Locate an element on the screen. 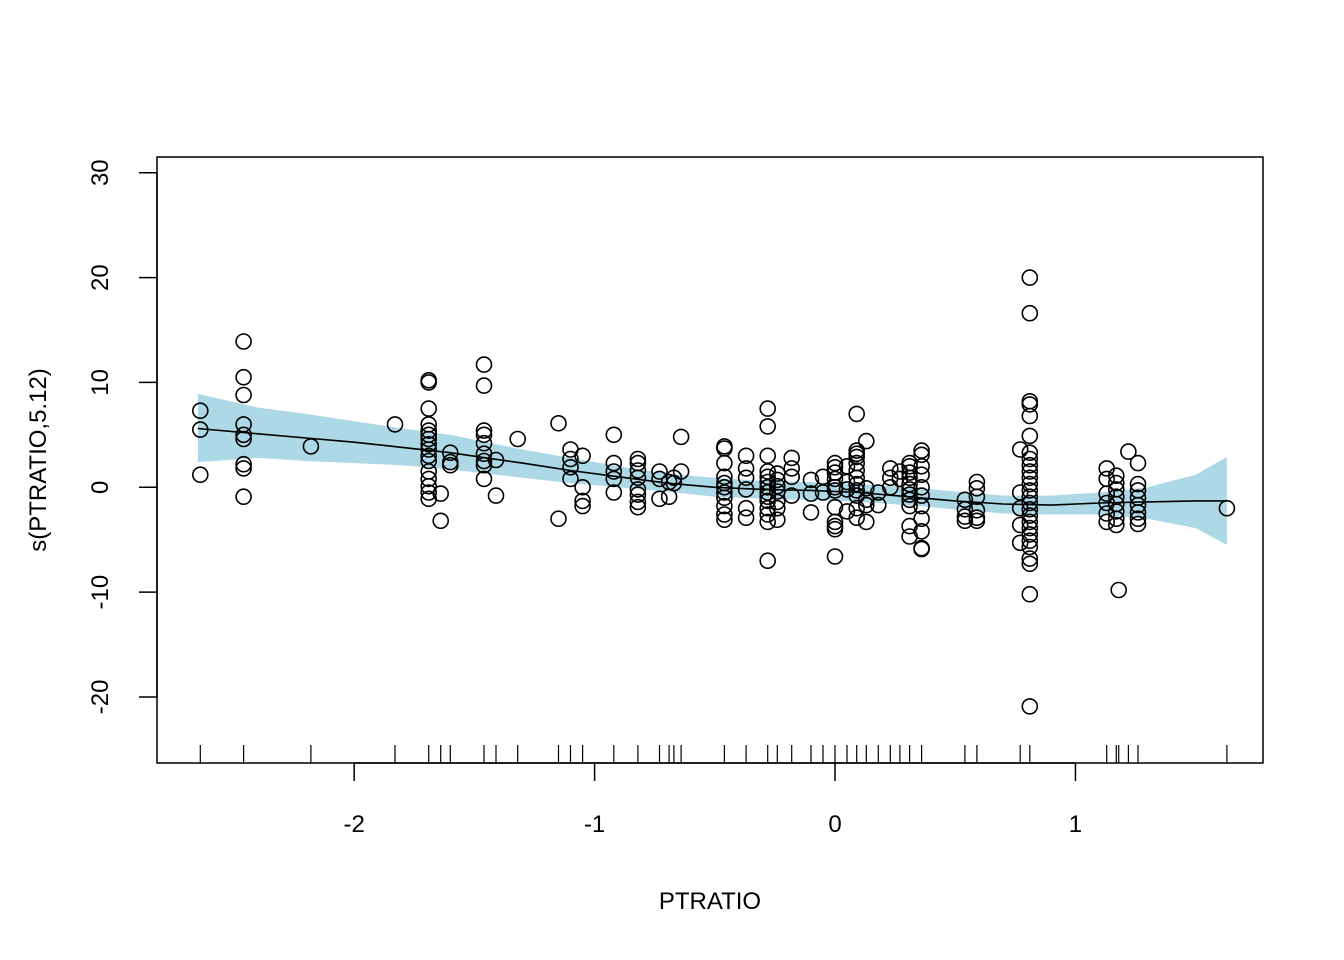 The width and height of the screenshot is (1344, 960). y-tick-label: -10 is located at coordinates (100, 592).